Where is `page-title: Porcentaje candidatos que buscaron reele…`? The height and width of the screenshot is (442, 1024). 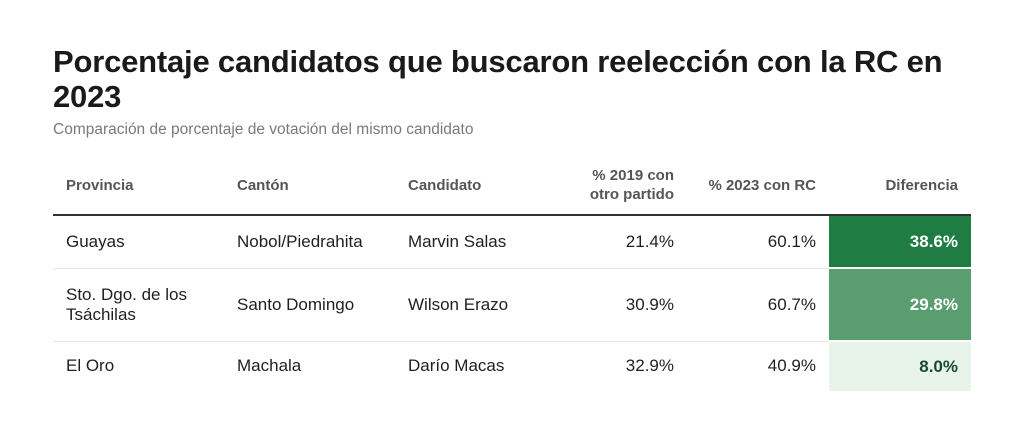 page-title: Porcentaje candidatos que buscaron reele… is located at coordinates (498, 79).